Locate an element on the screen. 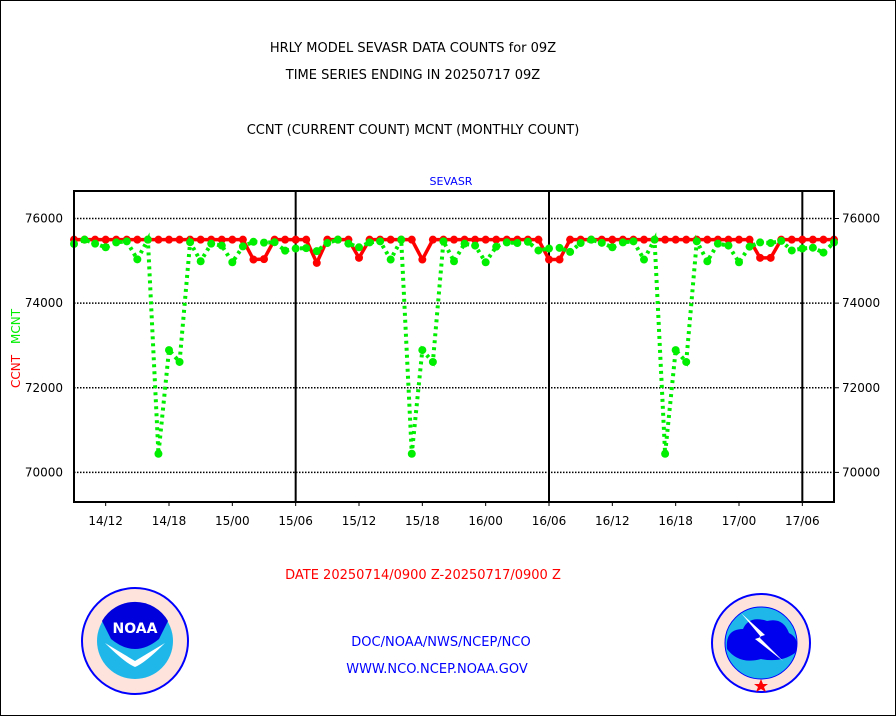  y-tick-label-right: 72000 is located at coordinates (861, 388).